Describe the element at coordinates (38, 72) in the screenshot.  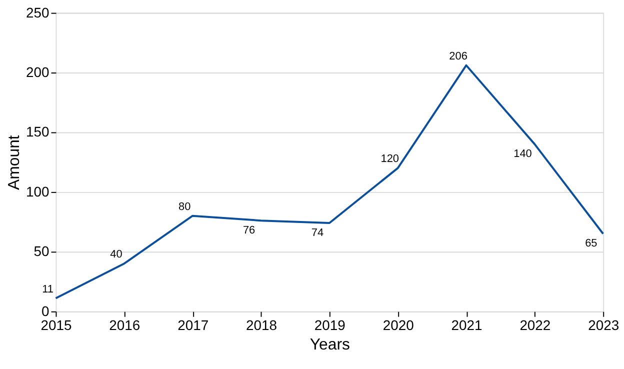
I see `y-tick-label: 200` at that location.